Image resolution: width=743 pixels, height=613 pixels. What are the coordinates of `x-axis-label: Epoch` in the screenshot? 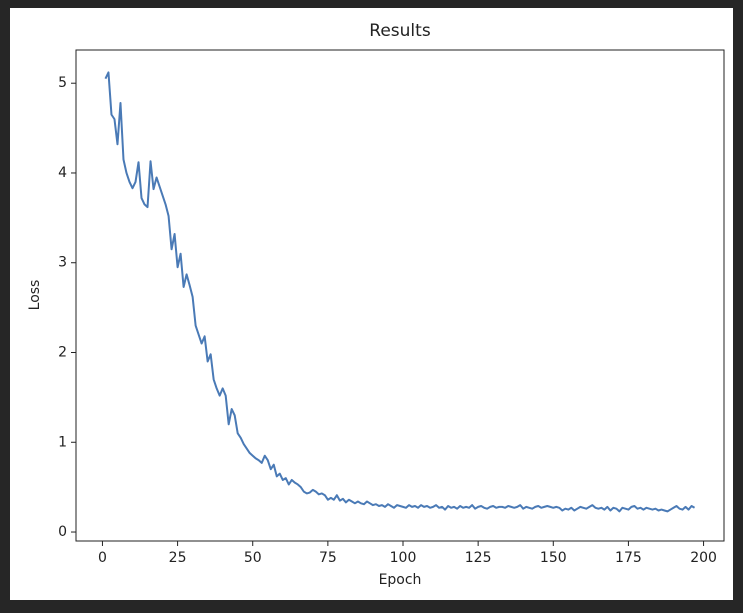 It's located at (400, 580).